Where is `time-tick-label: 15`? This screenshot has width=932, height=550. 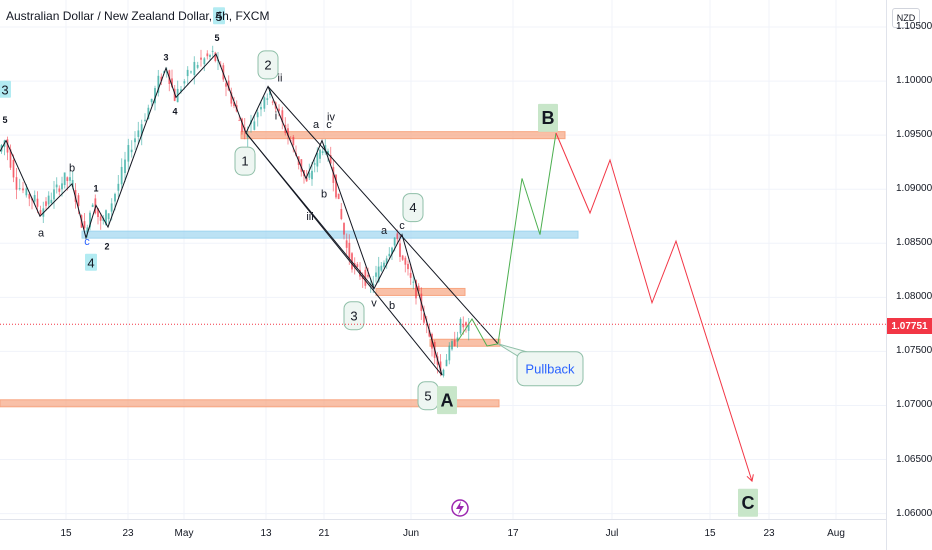
time-tick-label: 15 is located at coordinates (710, 533).